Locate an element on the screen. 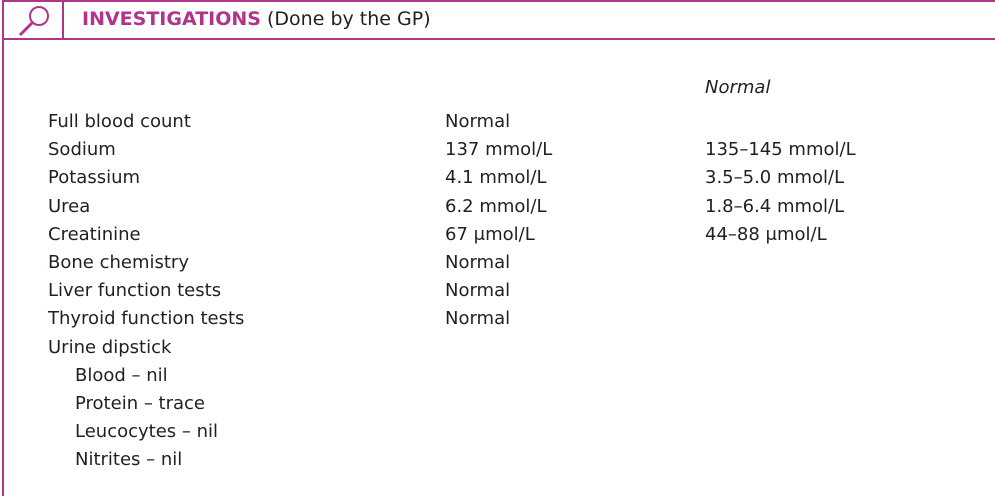  result: 67 μmol/L is located at coordinates (490, 234).